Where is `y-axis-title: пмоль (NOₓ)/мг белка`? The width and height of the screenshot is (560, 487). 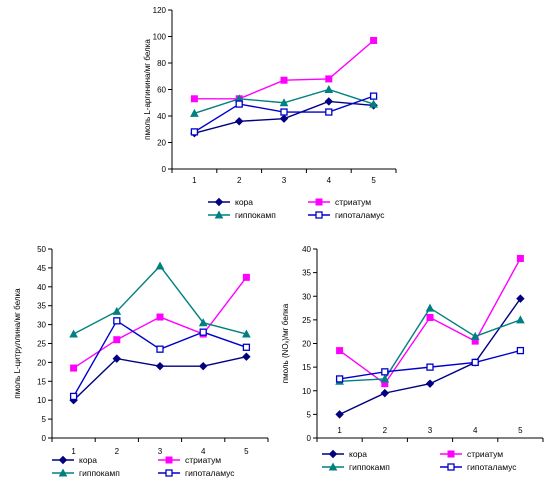
y-axis-title: пмоль (NOₓ)/мг белка is located at coordinates (285, 343).